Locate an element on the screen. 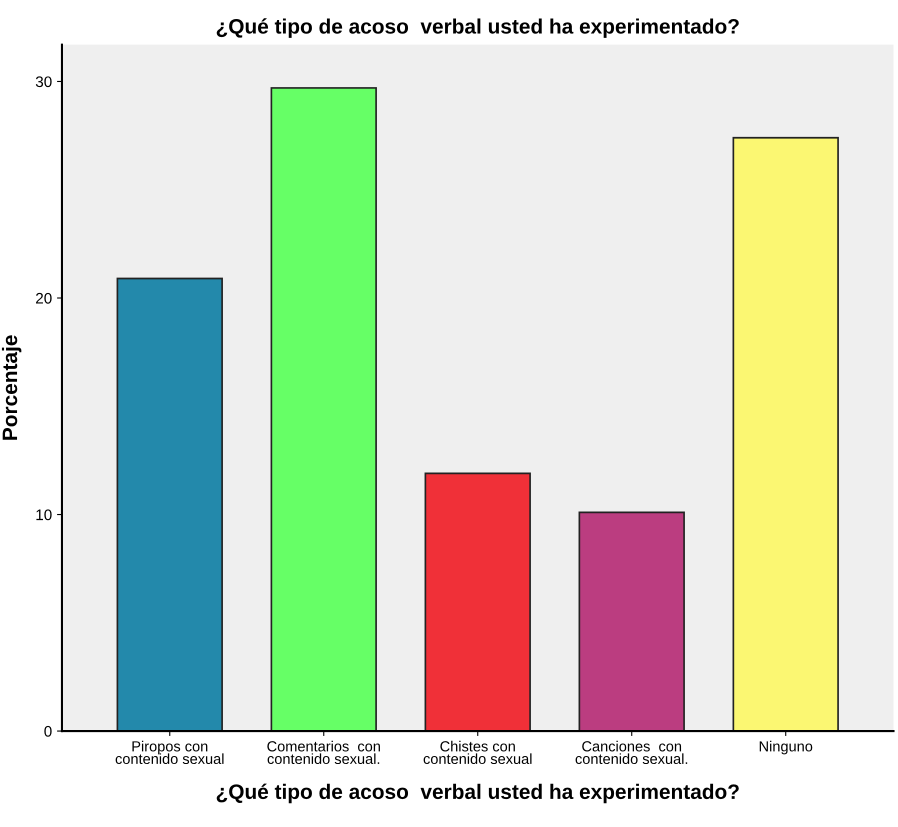  x-axis-title: ¿Qué tipo de acoso verbal usted ha experimentado? is located at coordinates (477, 794).